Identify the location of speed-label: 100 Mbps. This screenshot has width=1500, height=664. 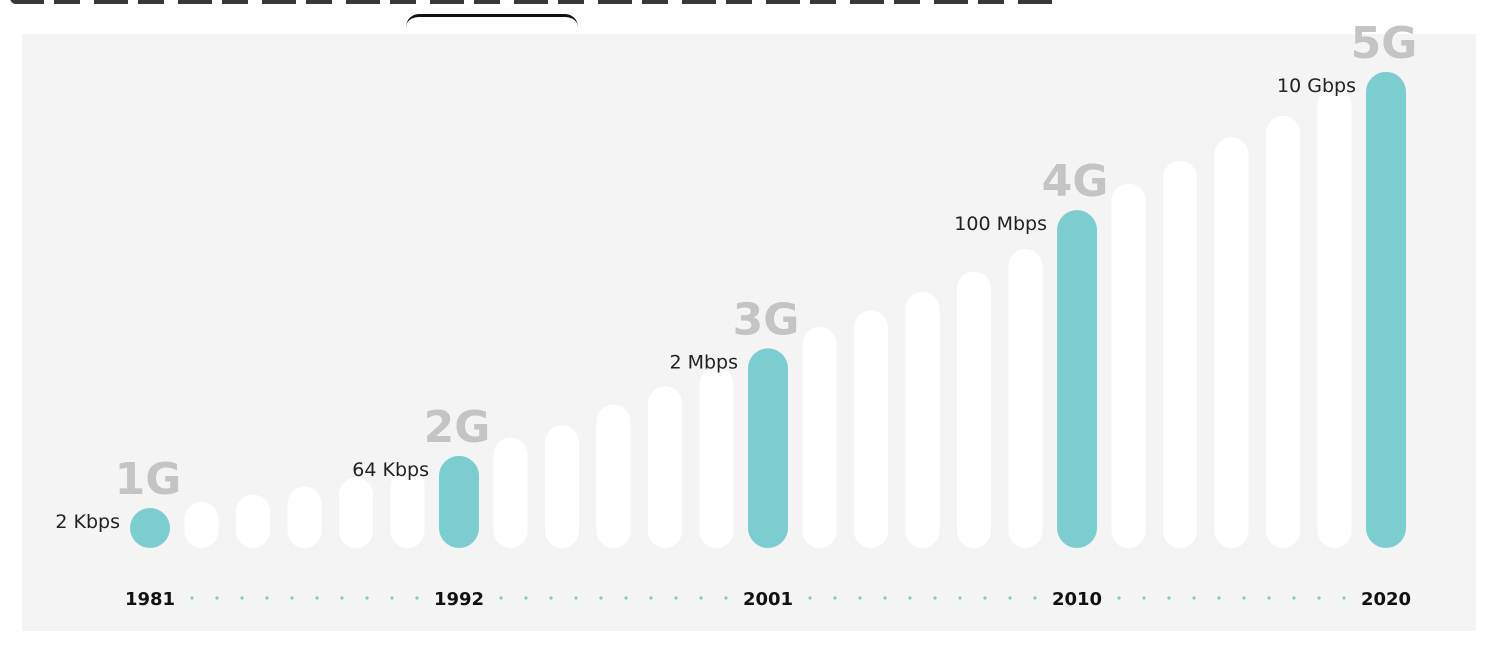
(1000, 224).